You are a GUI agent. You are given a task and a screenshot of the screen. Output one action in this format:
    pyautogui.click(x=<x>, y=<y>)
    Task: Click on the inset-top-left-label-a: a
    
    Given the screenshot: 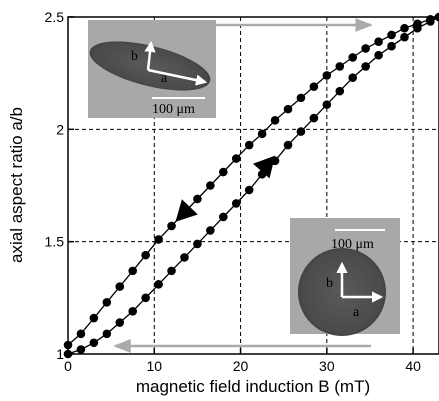 What is the action you would take?
    pyautogui.click(x=164, y=78)
    